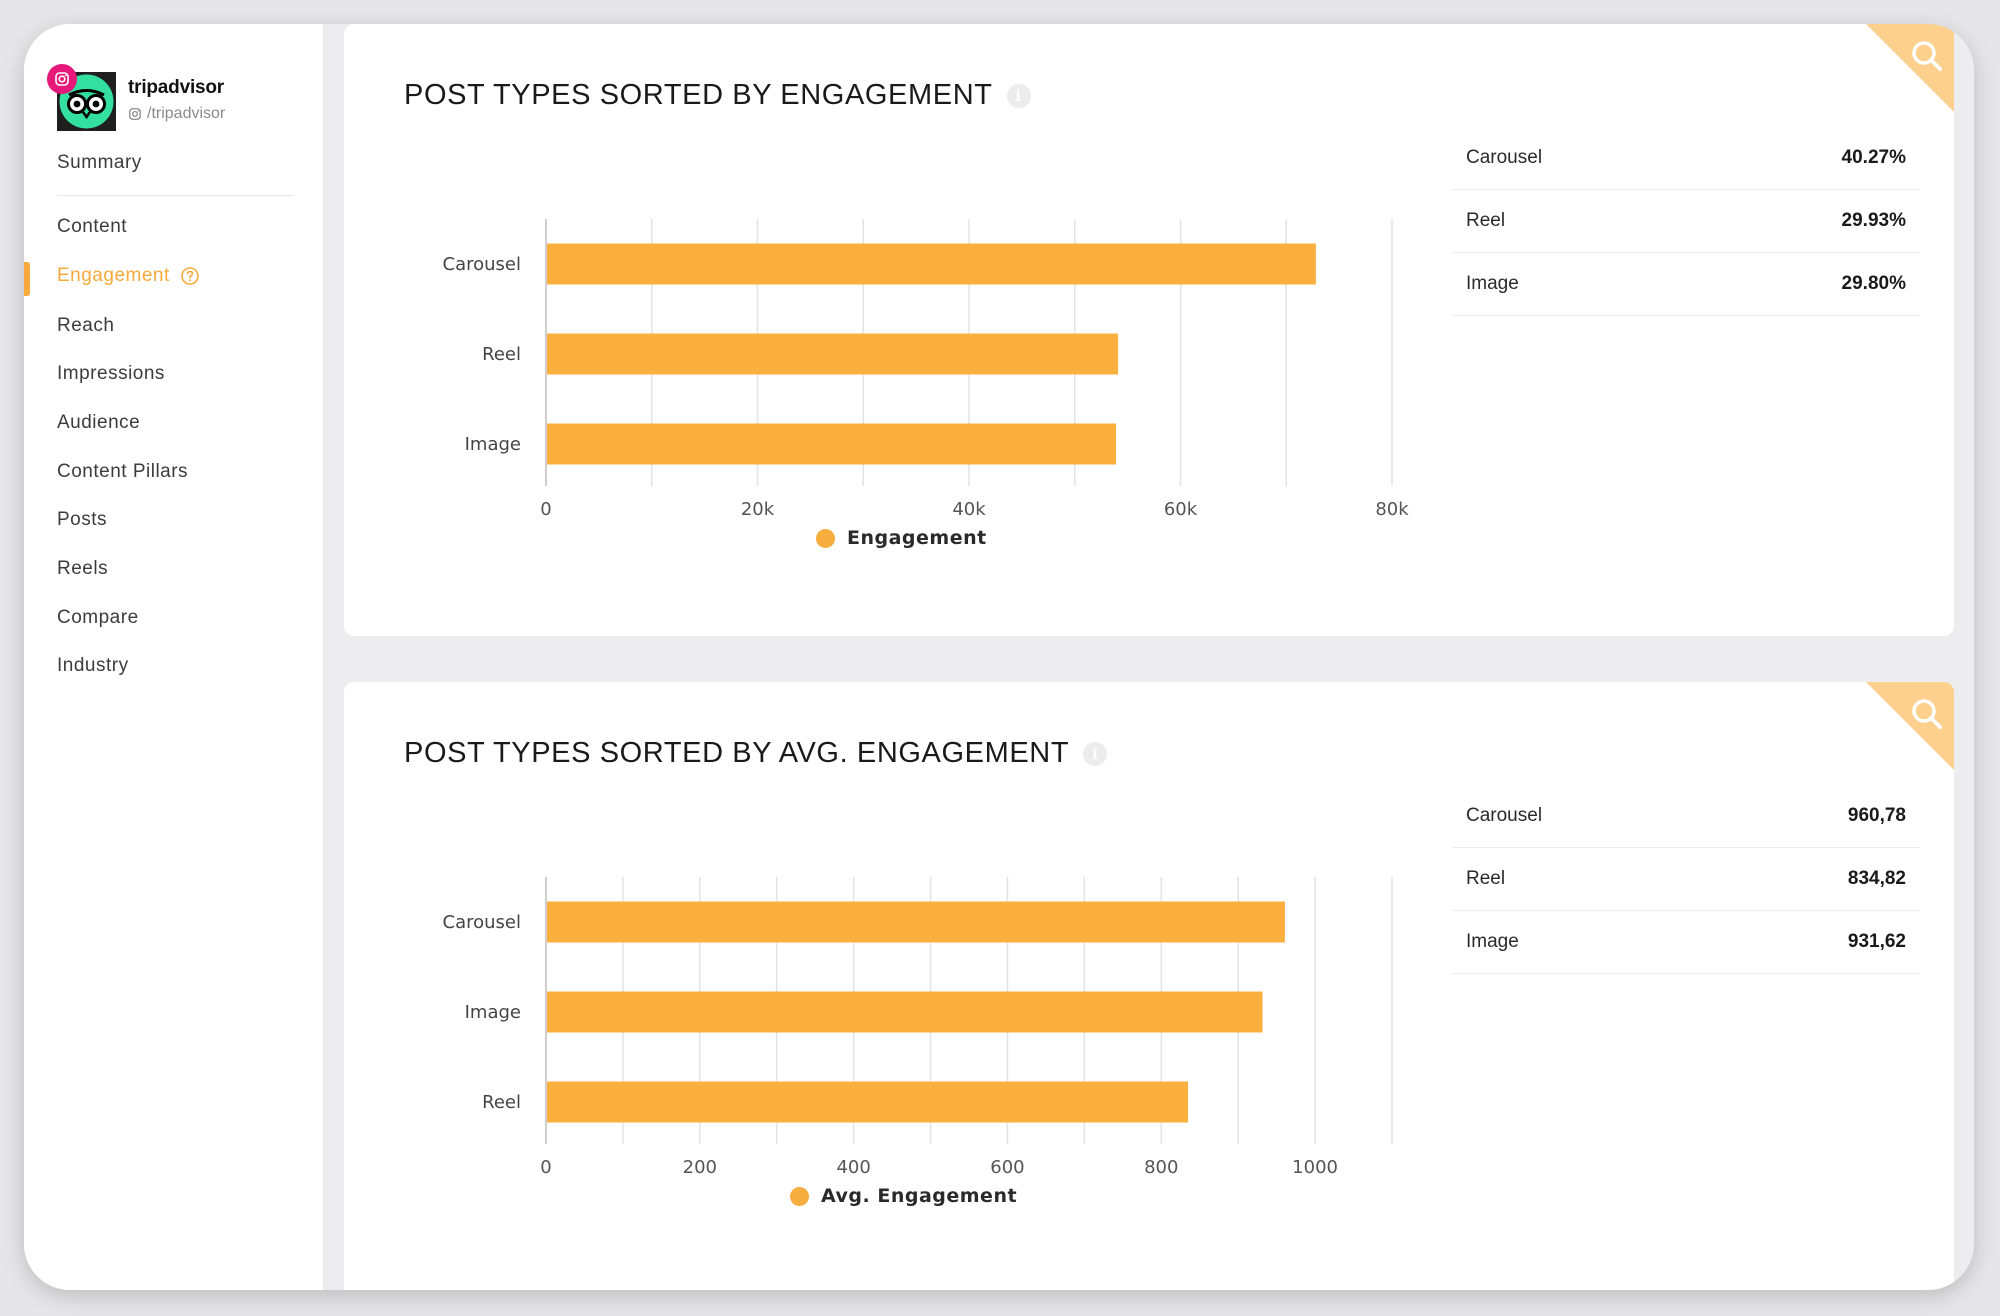 This screenshot has width=2000, height=1316. Describe the element at coordinates (1181, 509) in the screenshot. I see `x-tick-label: 60k` at that location.